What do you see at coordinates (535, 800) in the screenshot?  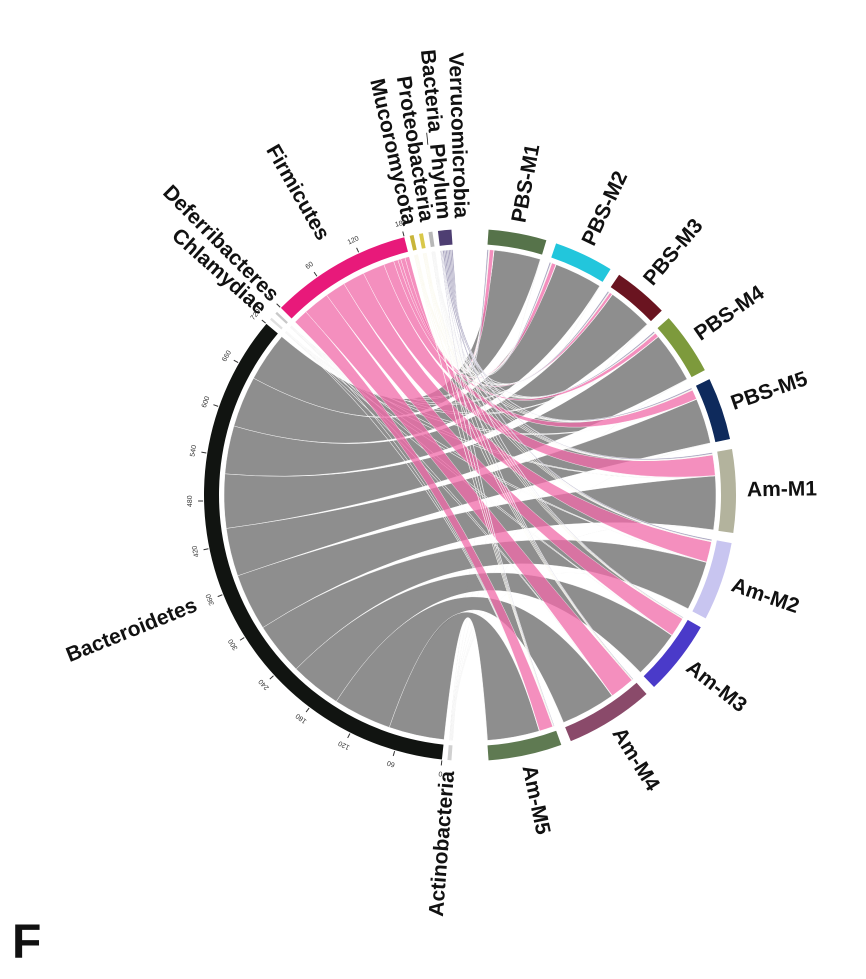 I see `group-label: Am-M5` at bounding box center [535, 800].